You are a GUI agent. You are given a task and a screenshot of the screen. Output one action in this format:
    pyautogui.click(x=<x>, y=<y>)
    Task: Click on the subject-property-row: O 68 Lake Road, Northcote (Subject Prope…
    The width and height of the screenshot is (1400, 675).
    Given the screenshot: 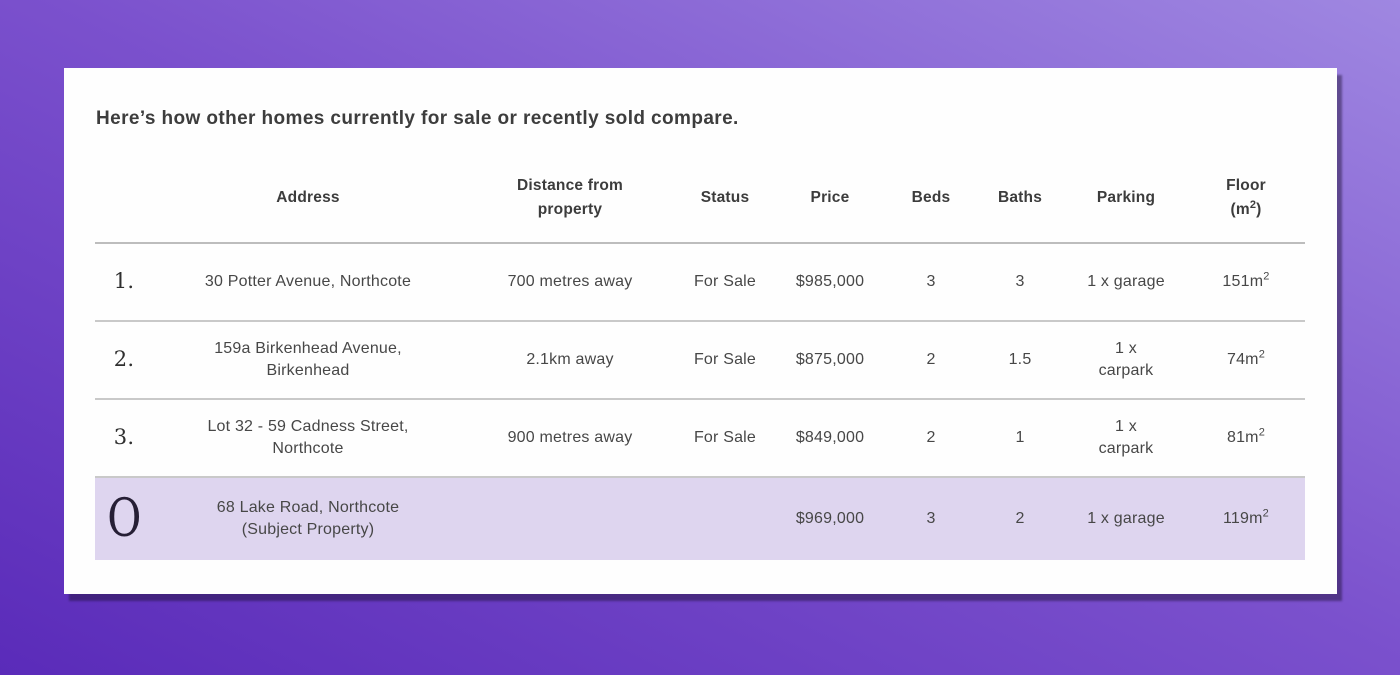 What is the action you would take?
    pyautogui.click(x=700, y=518)
    